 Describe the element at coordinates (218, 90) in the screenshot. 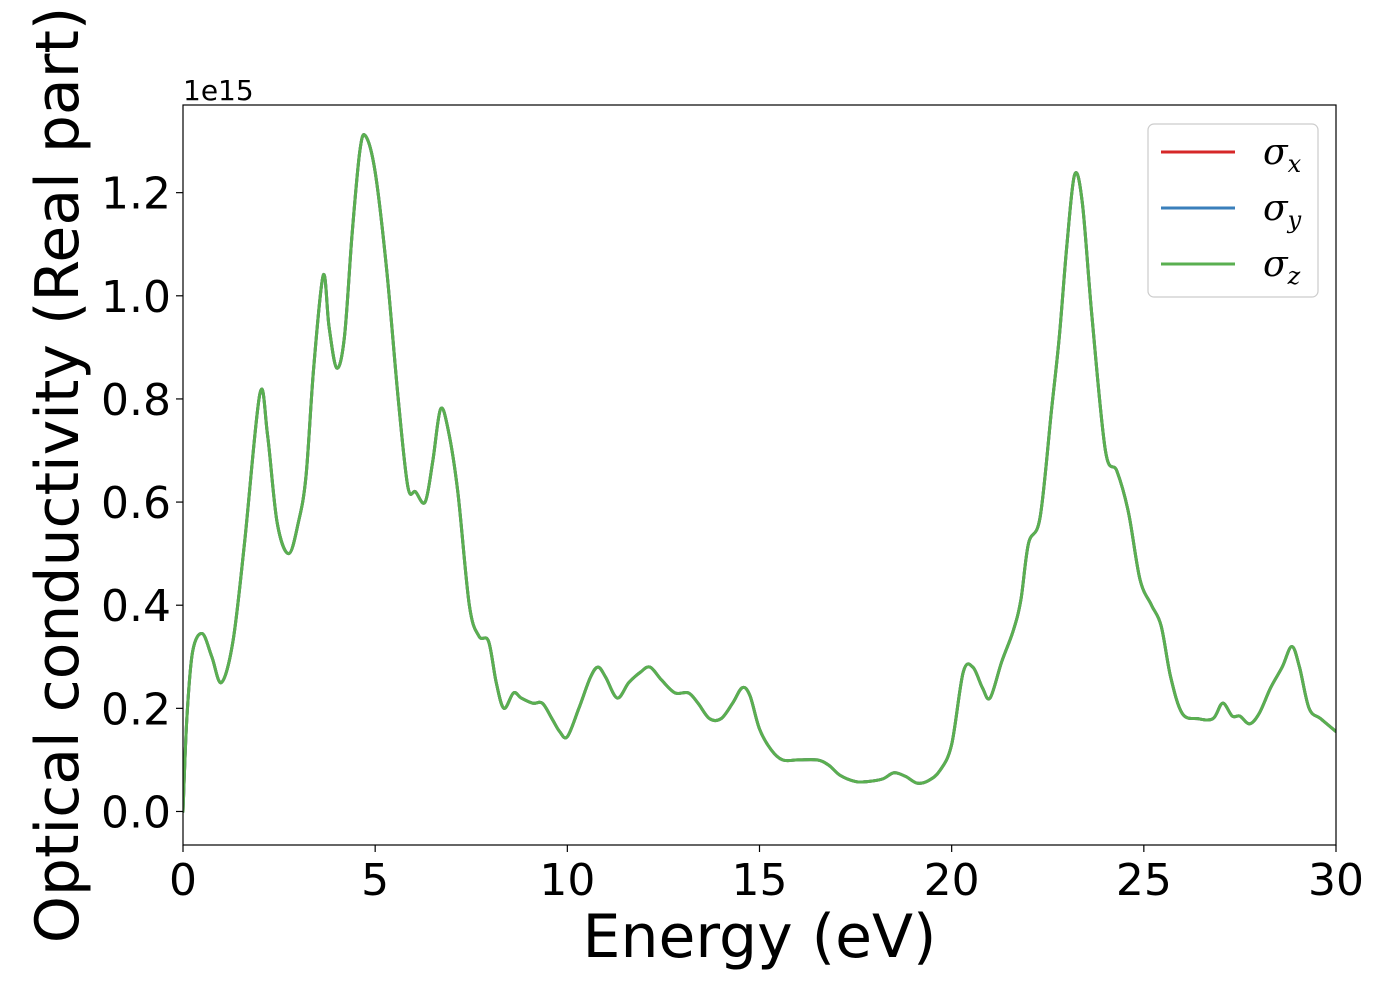

I see `y-offset-label: 1e15` at that location.